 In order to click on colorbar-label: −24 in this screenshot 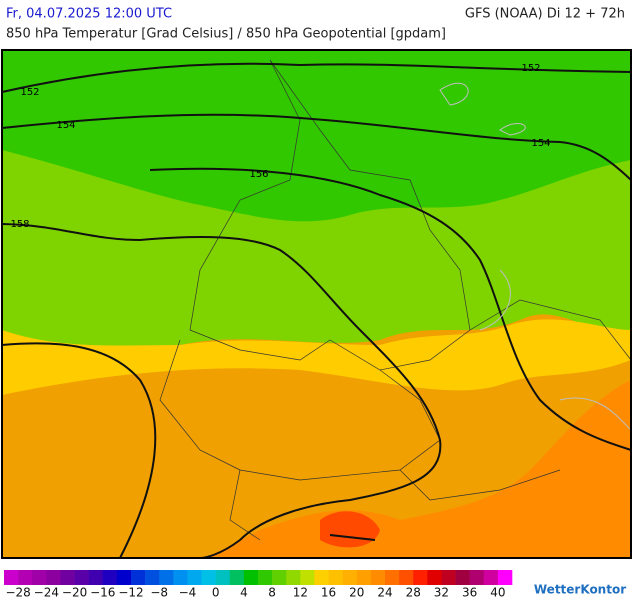, I will do `click(46, 593)`.